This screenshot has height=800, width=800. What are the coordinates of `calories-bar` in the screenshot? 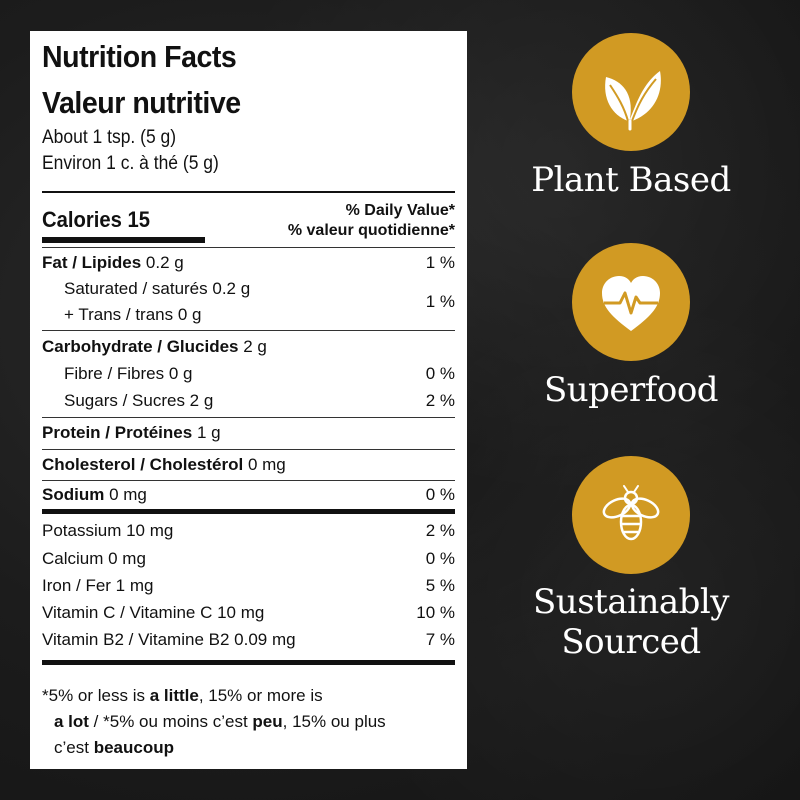 It's located at (123, 240).